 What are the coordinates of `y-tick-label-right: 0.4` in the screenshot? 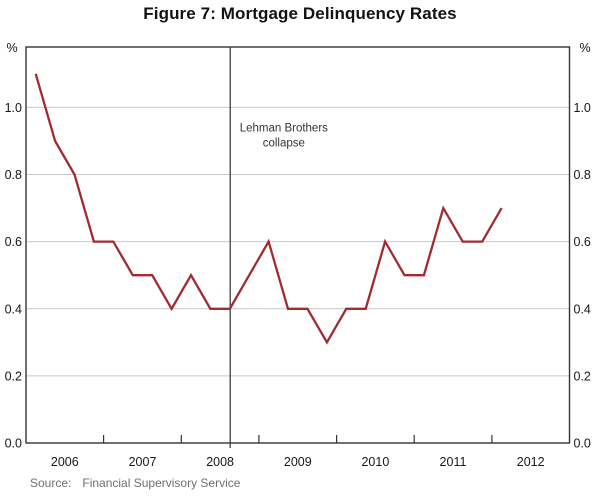 It's located at (582, 309).